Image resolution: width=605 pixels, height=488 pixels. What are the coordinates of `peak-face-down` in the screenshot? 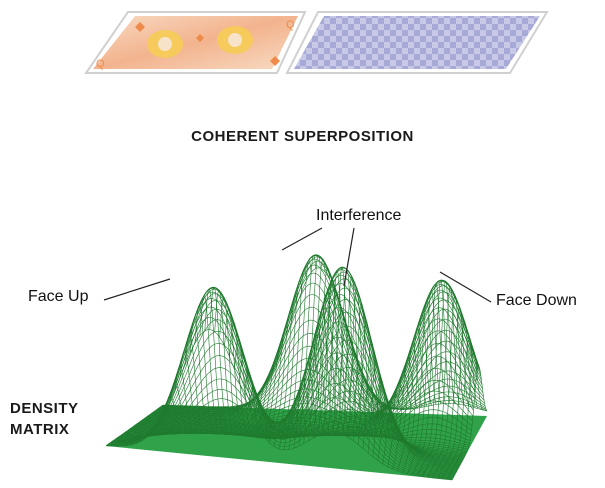 It's located at (424, 349).